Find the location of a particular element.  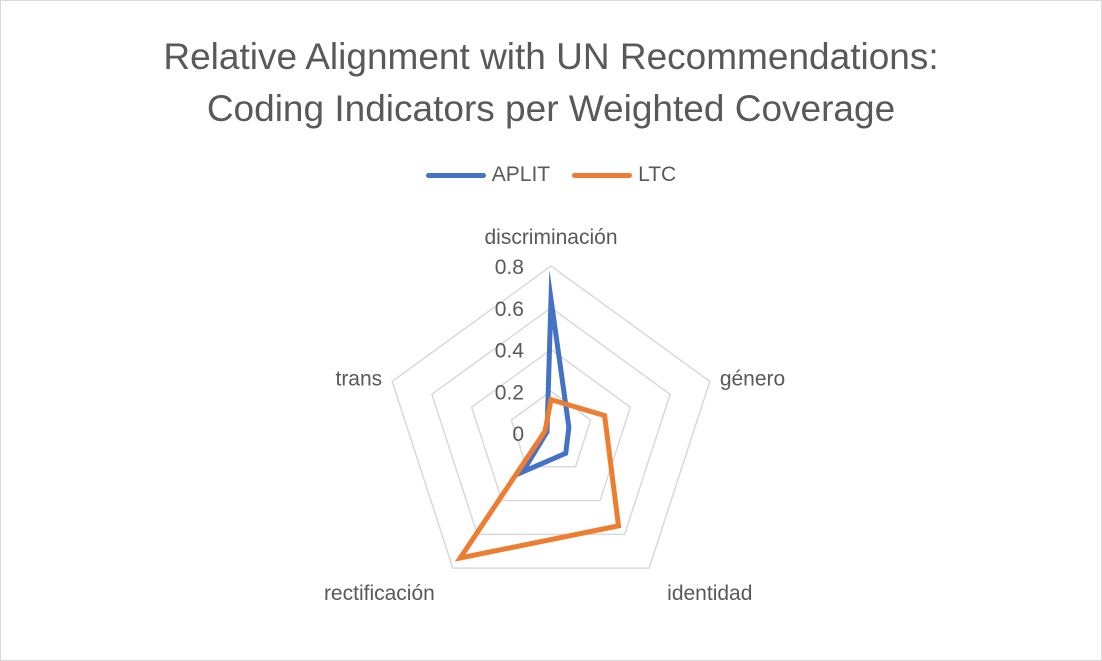

series-line-aplit is located at coordinates (544, 373).